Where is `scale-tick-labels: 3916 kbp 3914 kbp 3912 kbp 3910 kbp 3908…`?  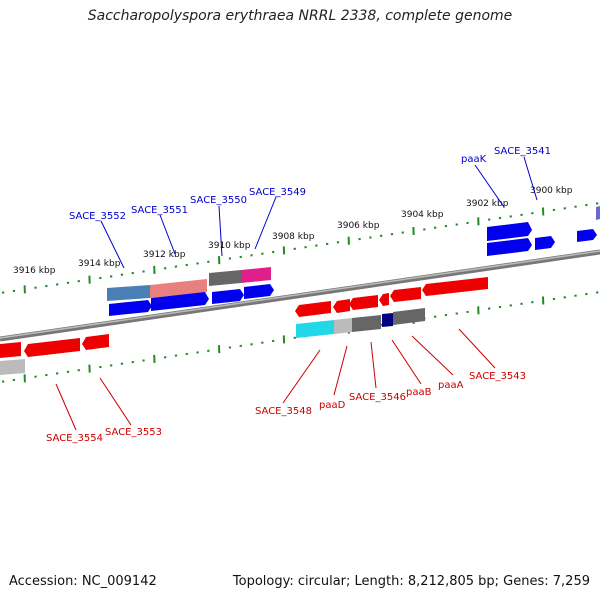 scale-tick-labels: 3916 kbp 3914 kbp 3912 kbp 3910 kbp 3908… is located at coordinates (293, 231).